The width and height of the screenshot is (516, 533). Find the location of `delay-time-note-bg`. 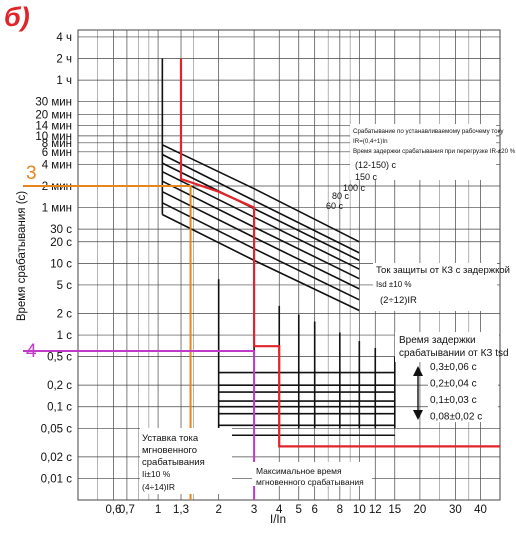

delay-time-note-bg is located at coordinates (447, 347).